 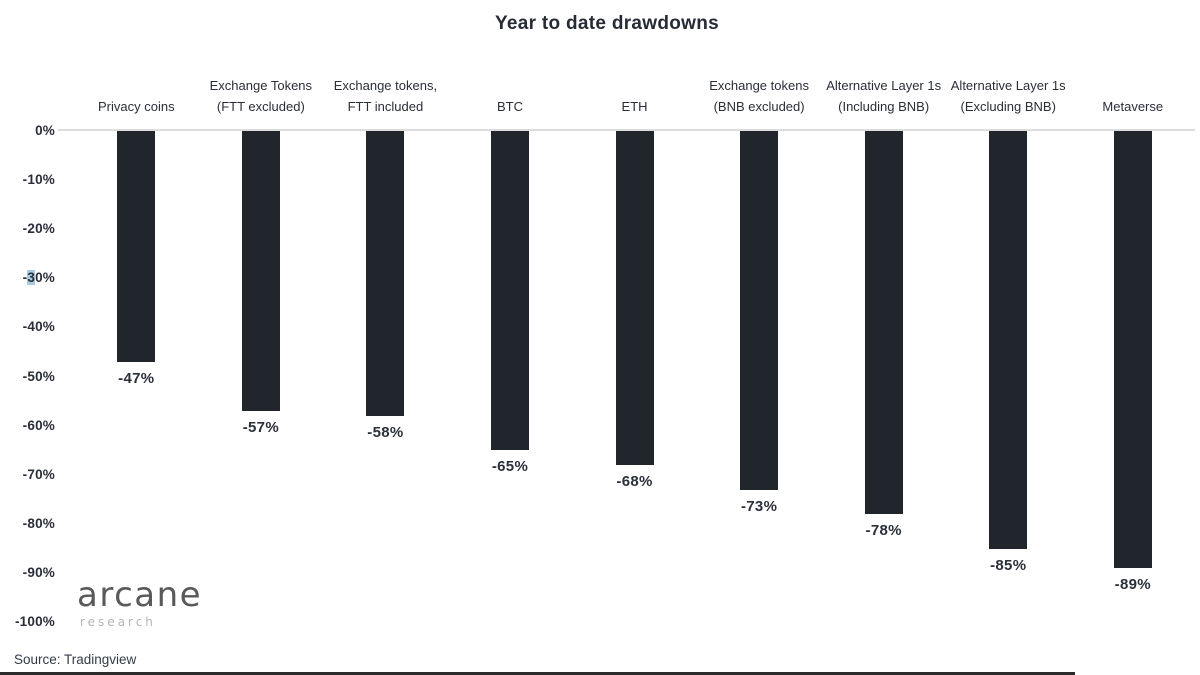 What do you see at coordinates (260, 427) in the screenshot?
I see `value-label: -57%` at bounding box center [260, 427].